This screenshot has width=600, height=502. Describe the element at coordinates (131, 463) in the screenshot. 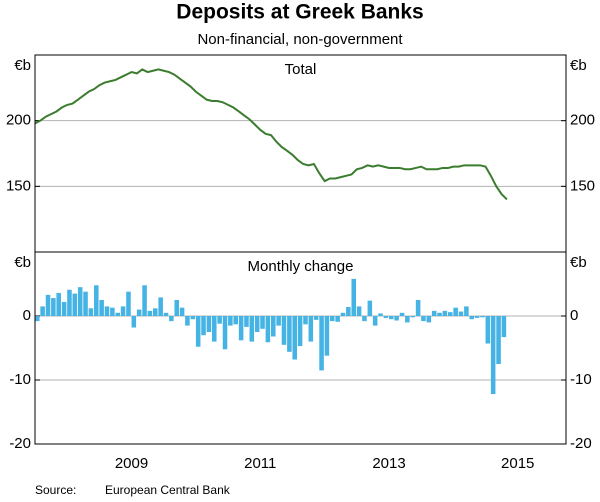

I see `x-tick-label: 2009` at that location.